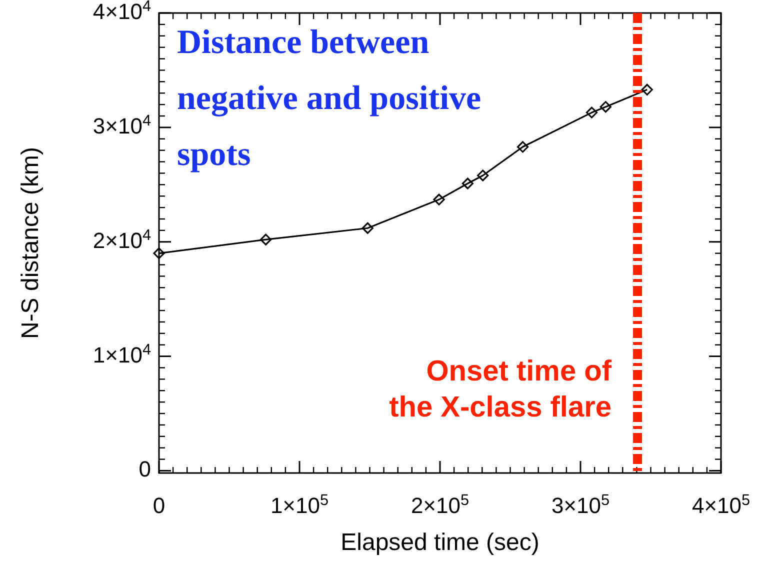  I want to click on x-axis-title: Elapsed time (sec), so click(440, 542).